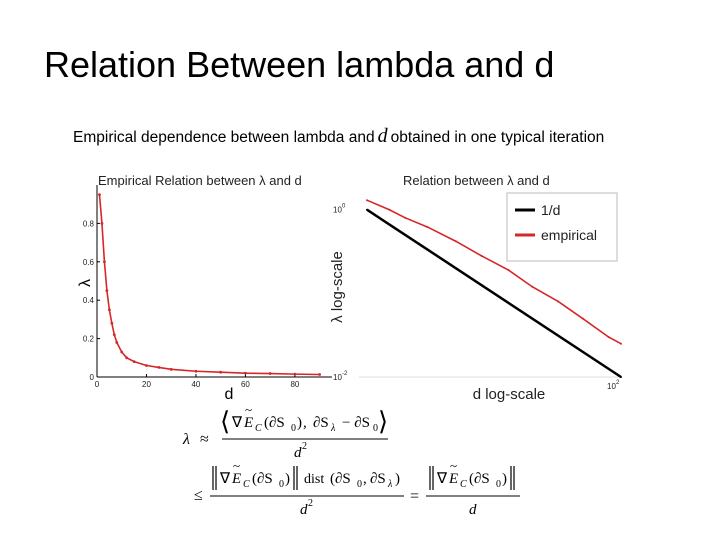 The height and width of the screenshot is (540, 720). I want to click on eq2-E-tilde: ~, so click(236, 465).